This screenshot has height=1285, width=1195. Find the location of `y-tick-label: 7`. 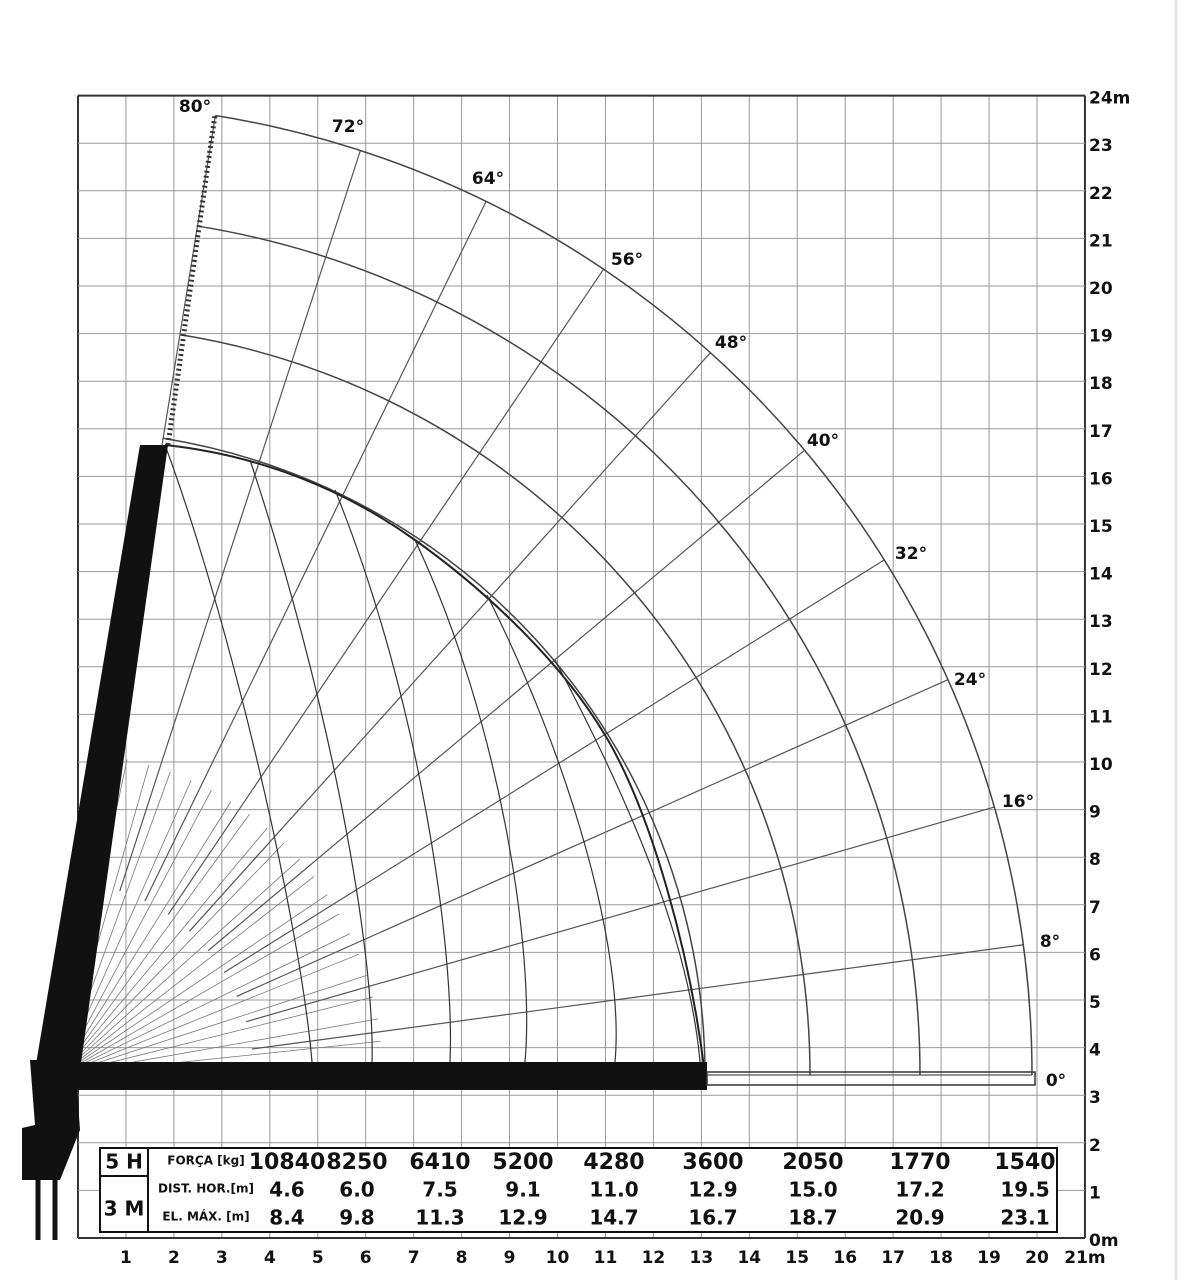

y-tick-label: 7 is located at coordinates (1095, 908).